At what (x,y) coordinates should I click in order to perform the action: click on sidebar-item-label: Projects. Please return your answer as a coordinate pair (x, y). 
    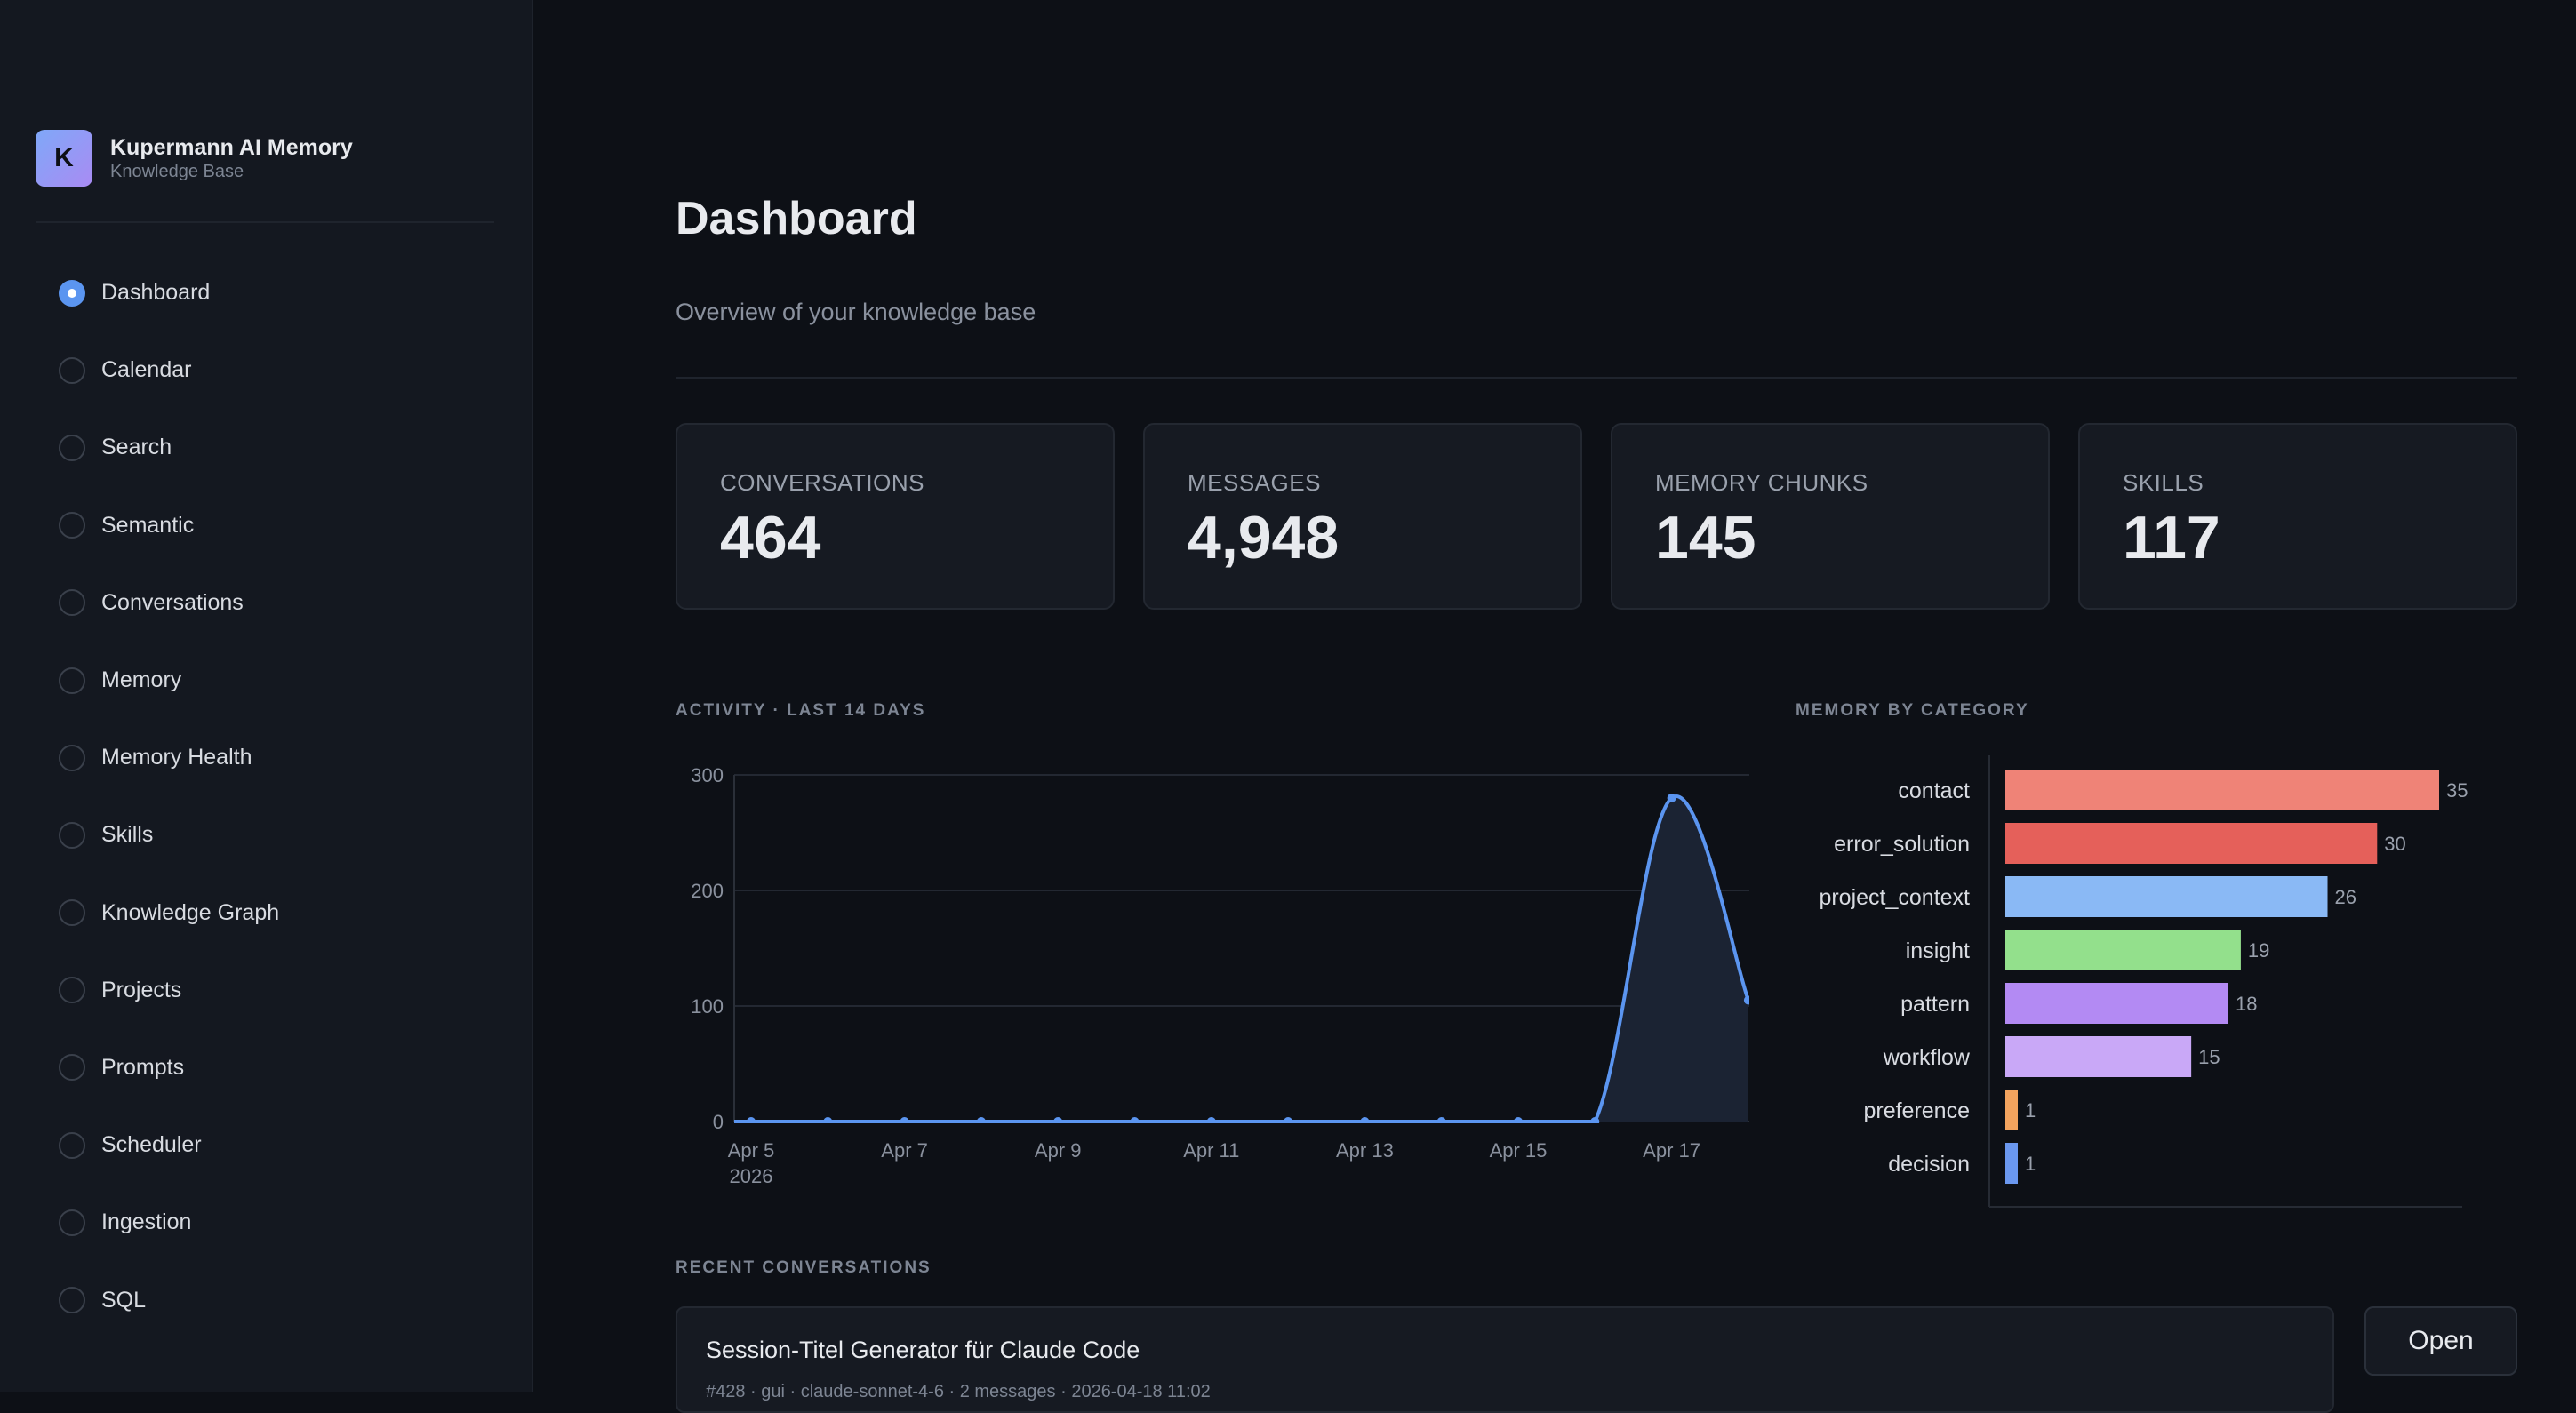
    Looking at the image, I should click on (141, 989).